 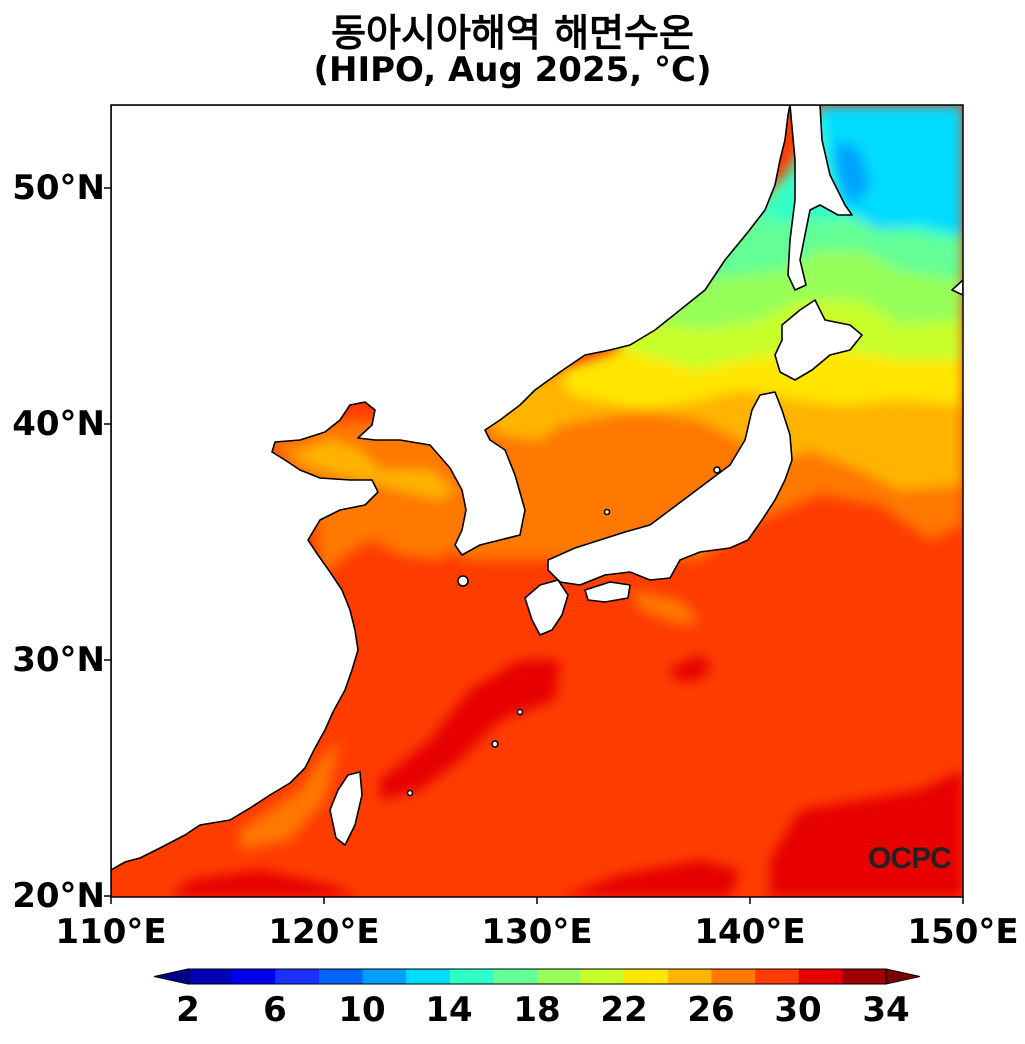 I want to click on lon-tick-120: 120°E, so click(x=324, y=932).